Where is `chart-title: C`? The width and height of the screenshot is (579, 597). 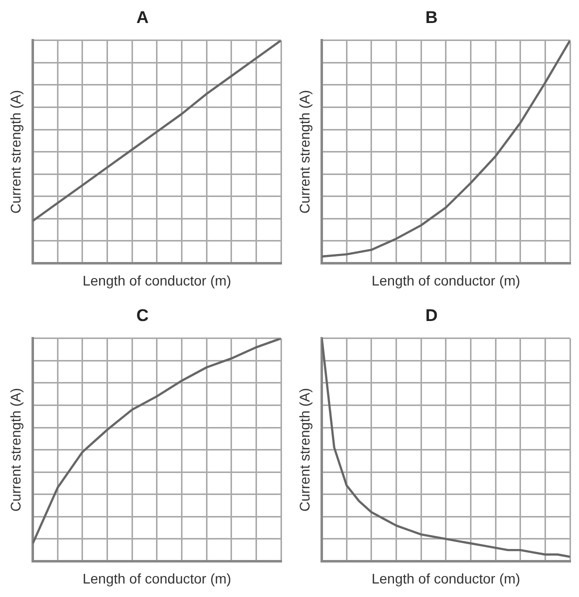
chart-title: C is located at coordinates (142, 315).